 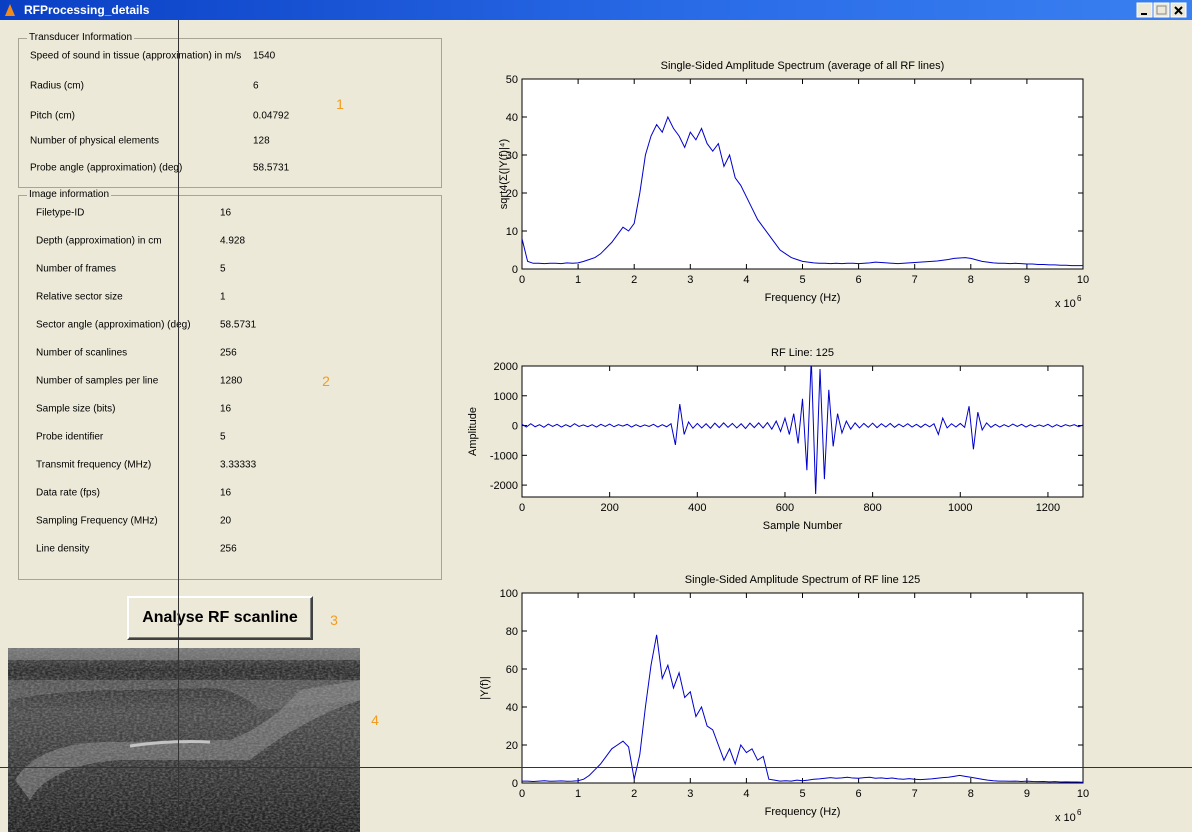 What do you see at coordinates (512, 632) in the screenshot?
I see `y-tick-label: 80` at bounding box center [512, 632].